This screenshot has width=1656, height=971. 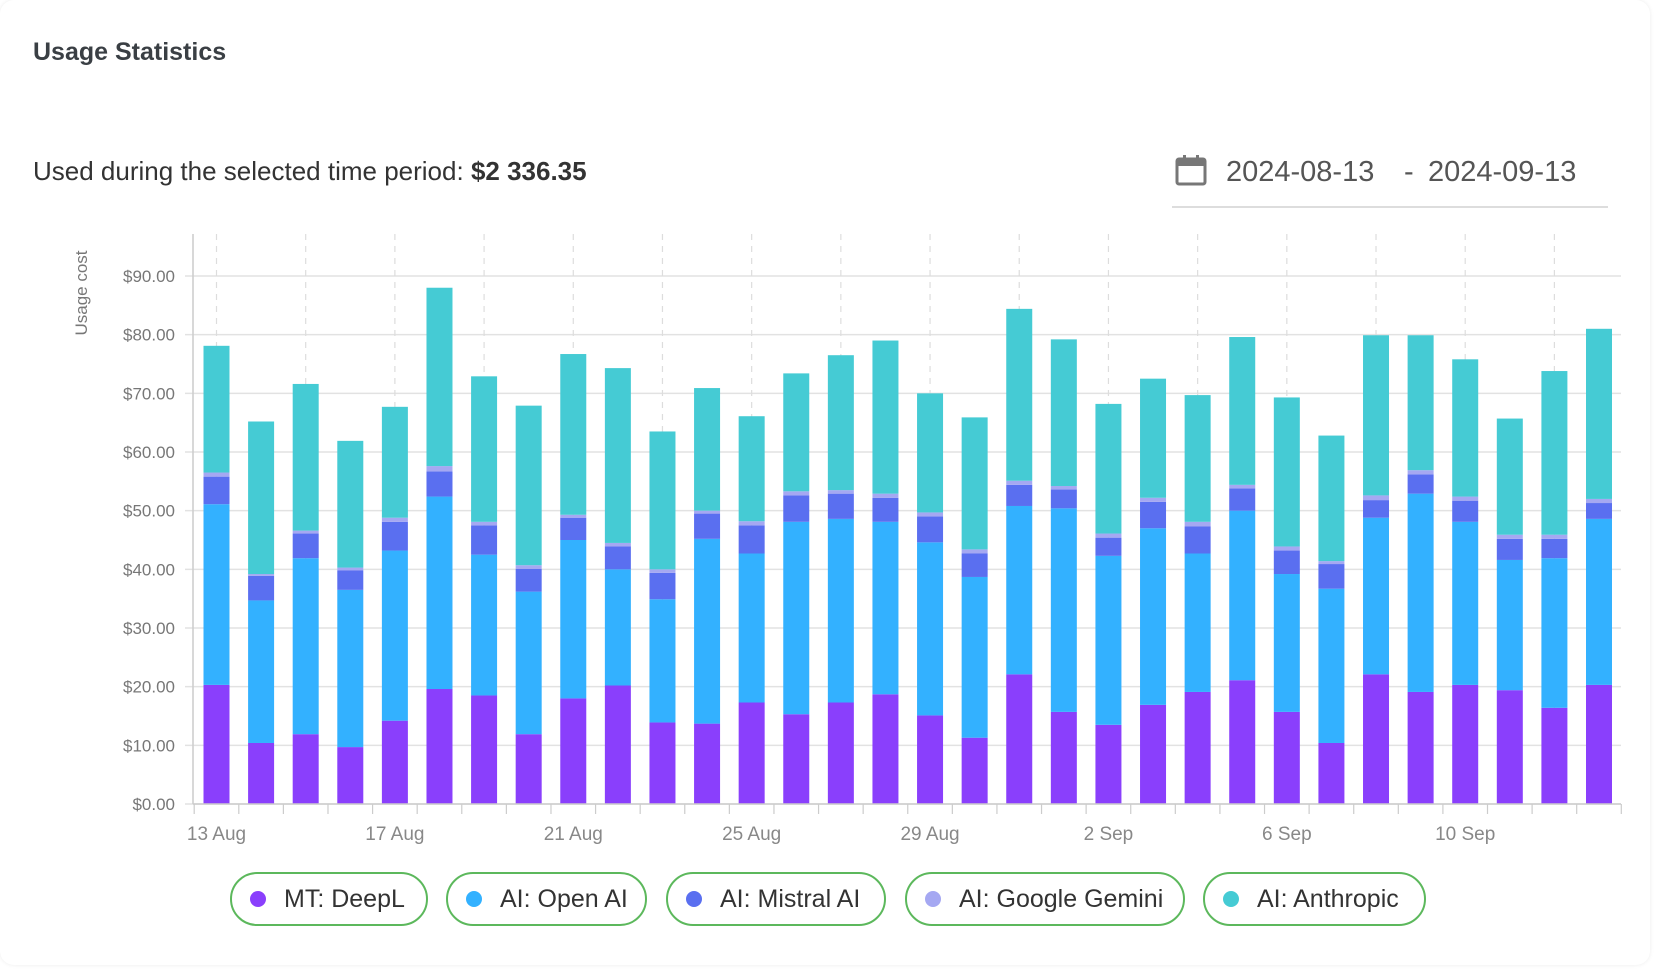 I want to click on x-tick-label: 2 Sep, so click(x=1109, y=834).